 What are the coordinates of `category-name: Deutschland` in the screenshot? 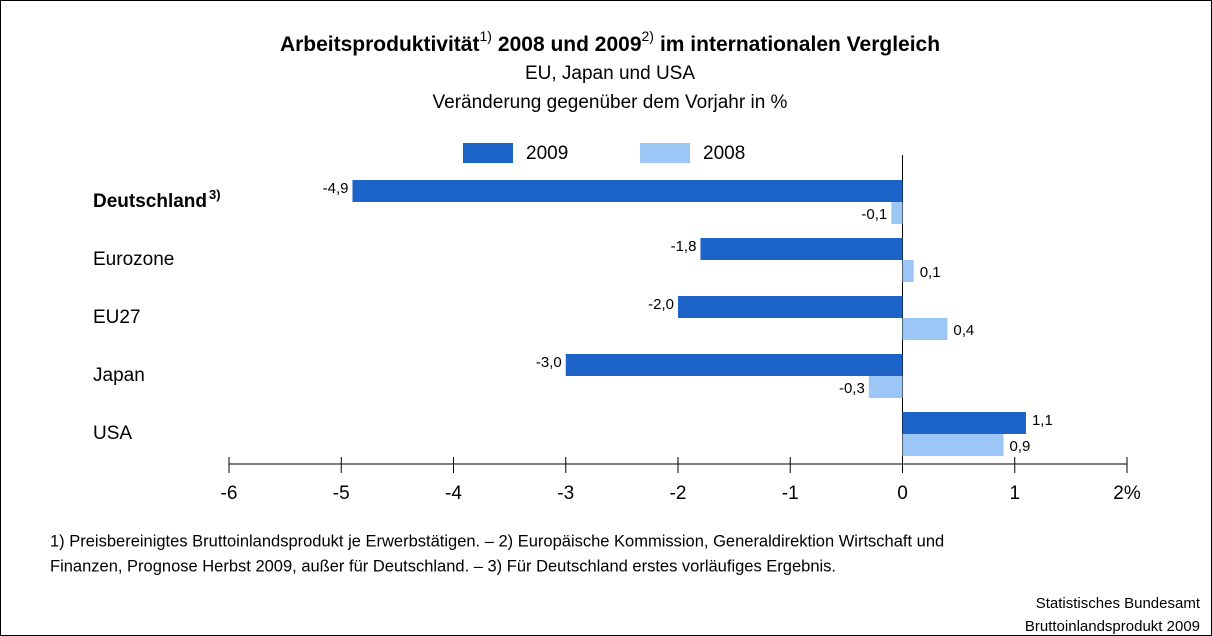 It's located at (150, 201).